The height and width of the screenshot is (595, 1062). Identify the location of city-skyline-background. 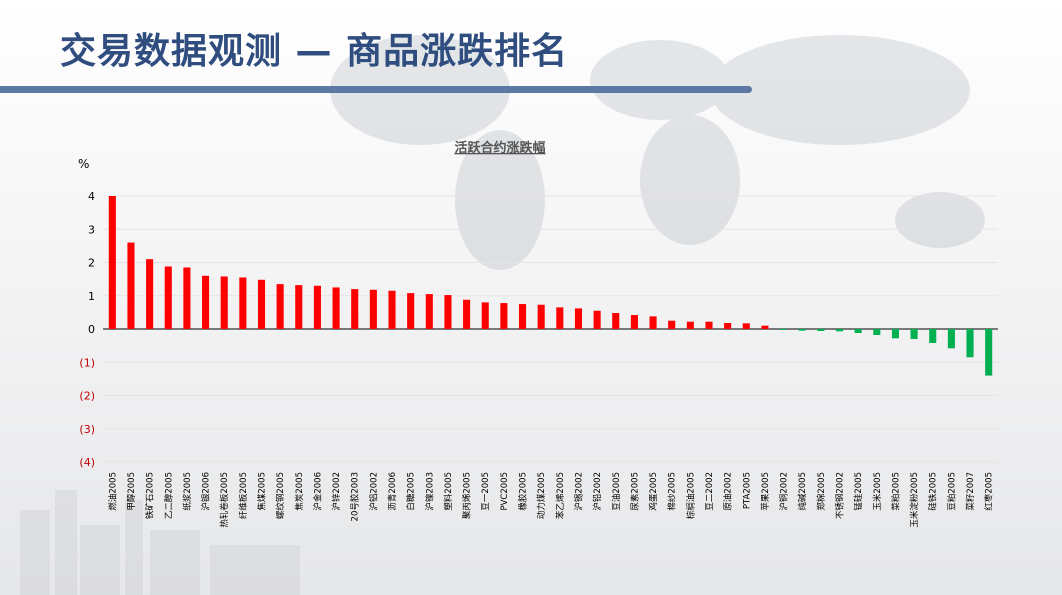
(160, 542).